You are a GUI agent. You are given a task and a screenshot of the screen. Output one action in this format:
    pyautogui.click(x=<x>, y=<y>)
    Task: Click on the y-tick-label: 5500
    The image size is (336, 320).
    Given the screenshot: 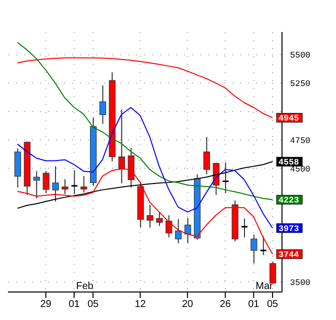 What is the action you would take?
    pyautogui.click(x=300, y=55)
    